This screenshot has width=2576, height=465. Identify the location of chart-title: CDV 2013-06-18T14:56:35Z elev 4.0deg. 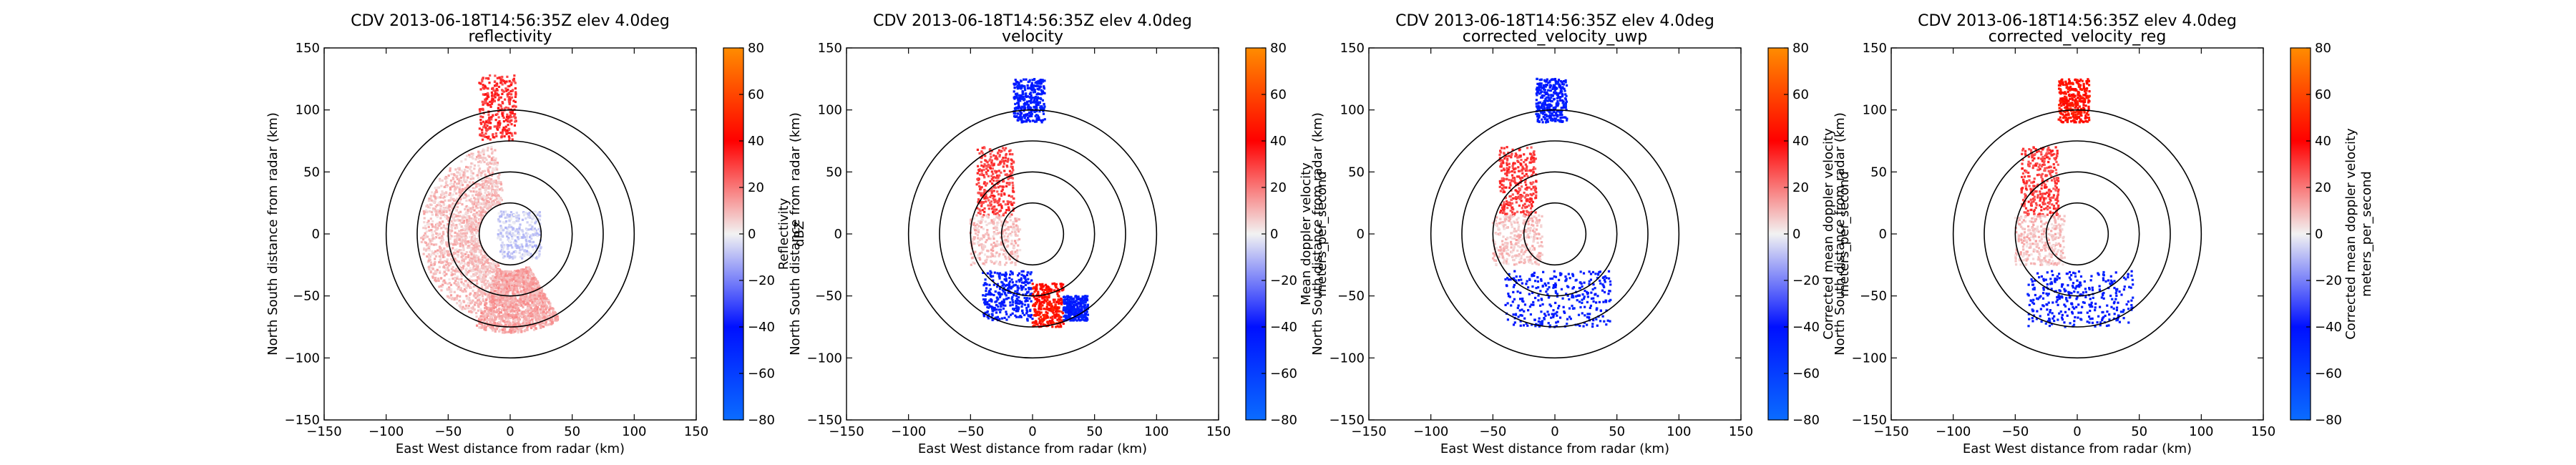
(1032, 21).